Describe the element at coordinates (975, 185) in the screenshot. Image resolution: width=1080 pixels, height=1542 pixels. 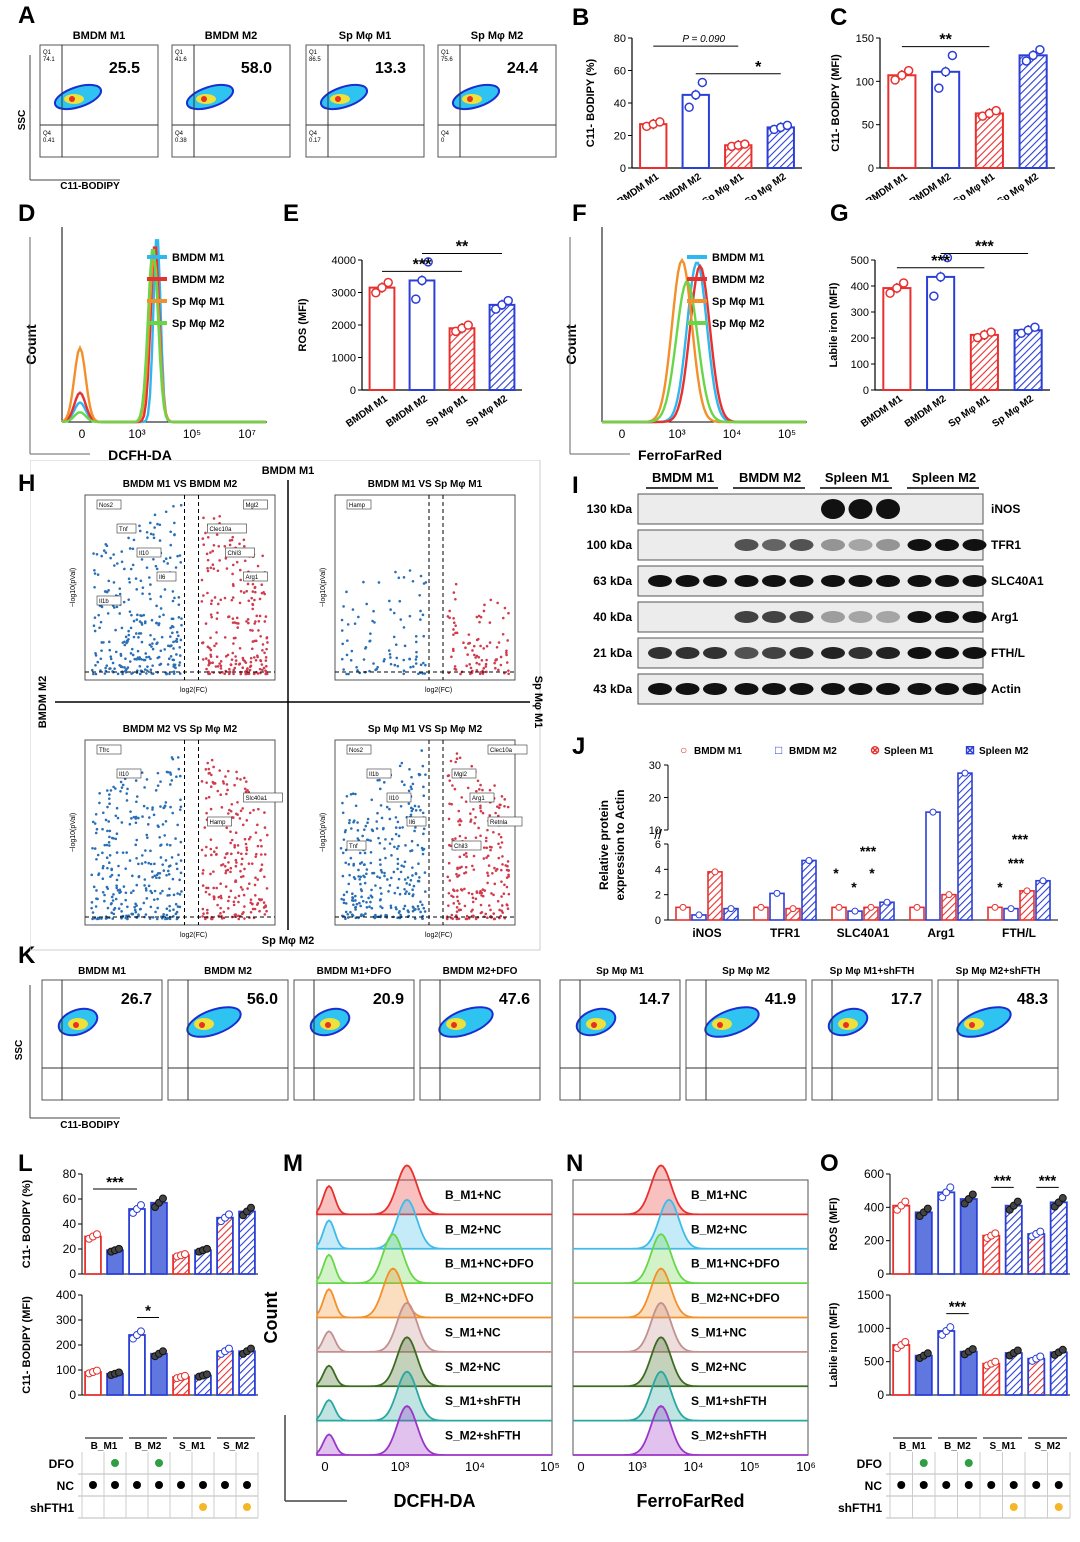
I see `x-tick-label: Sp Mφ M1` at that location.